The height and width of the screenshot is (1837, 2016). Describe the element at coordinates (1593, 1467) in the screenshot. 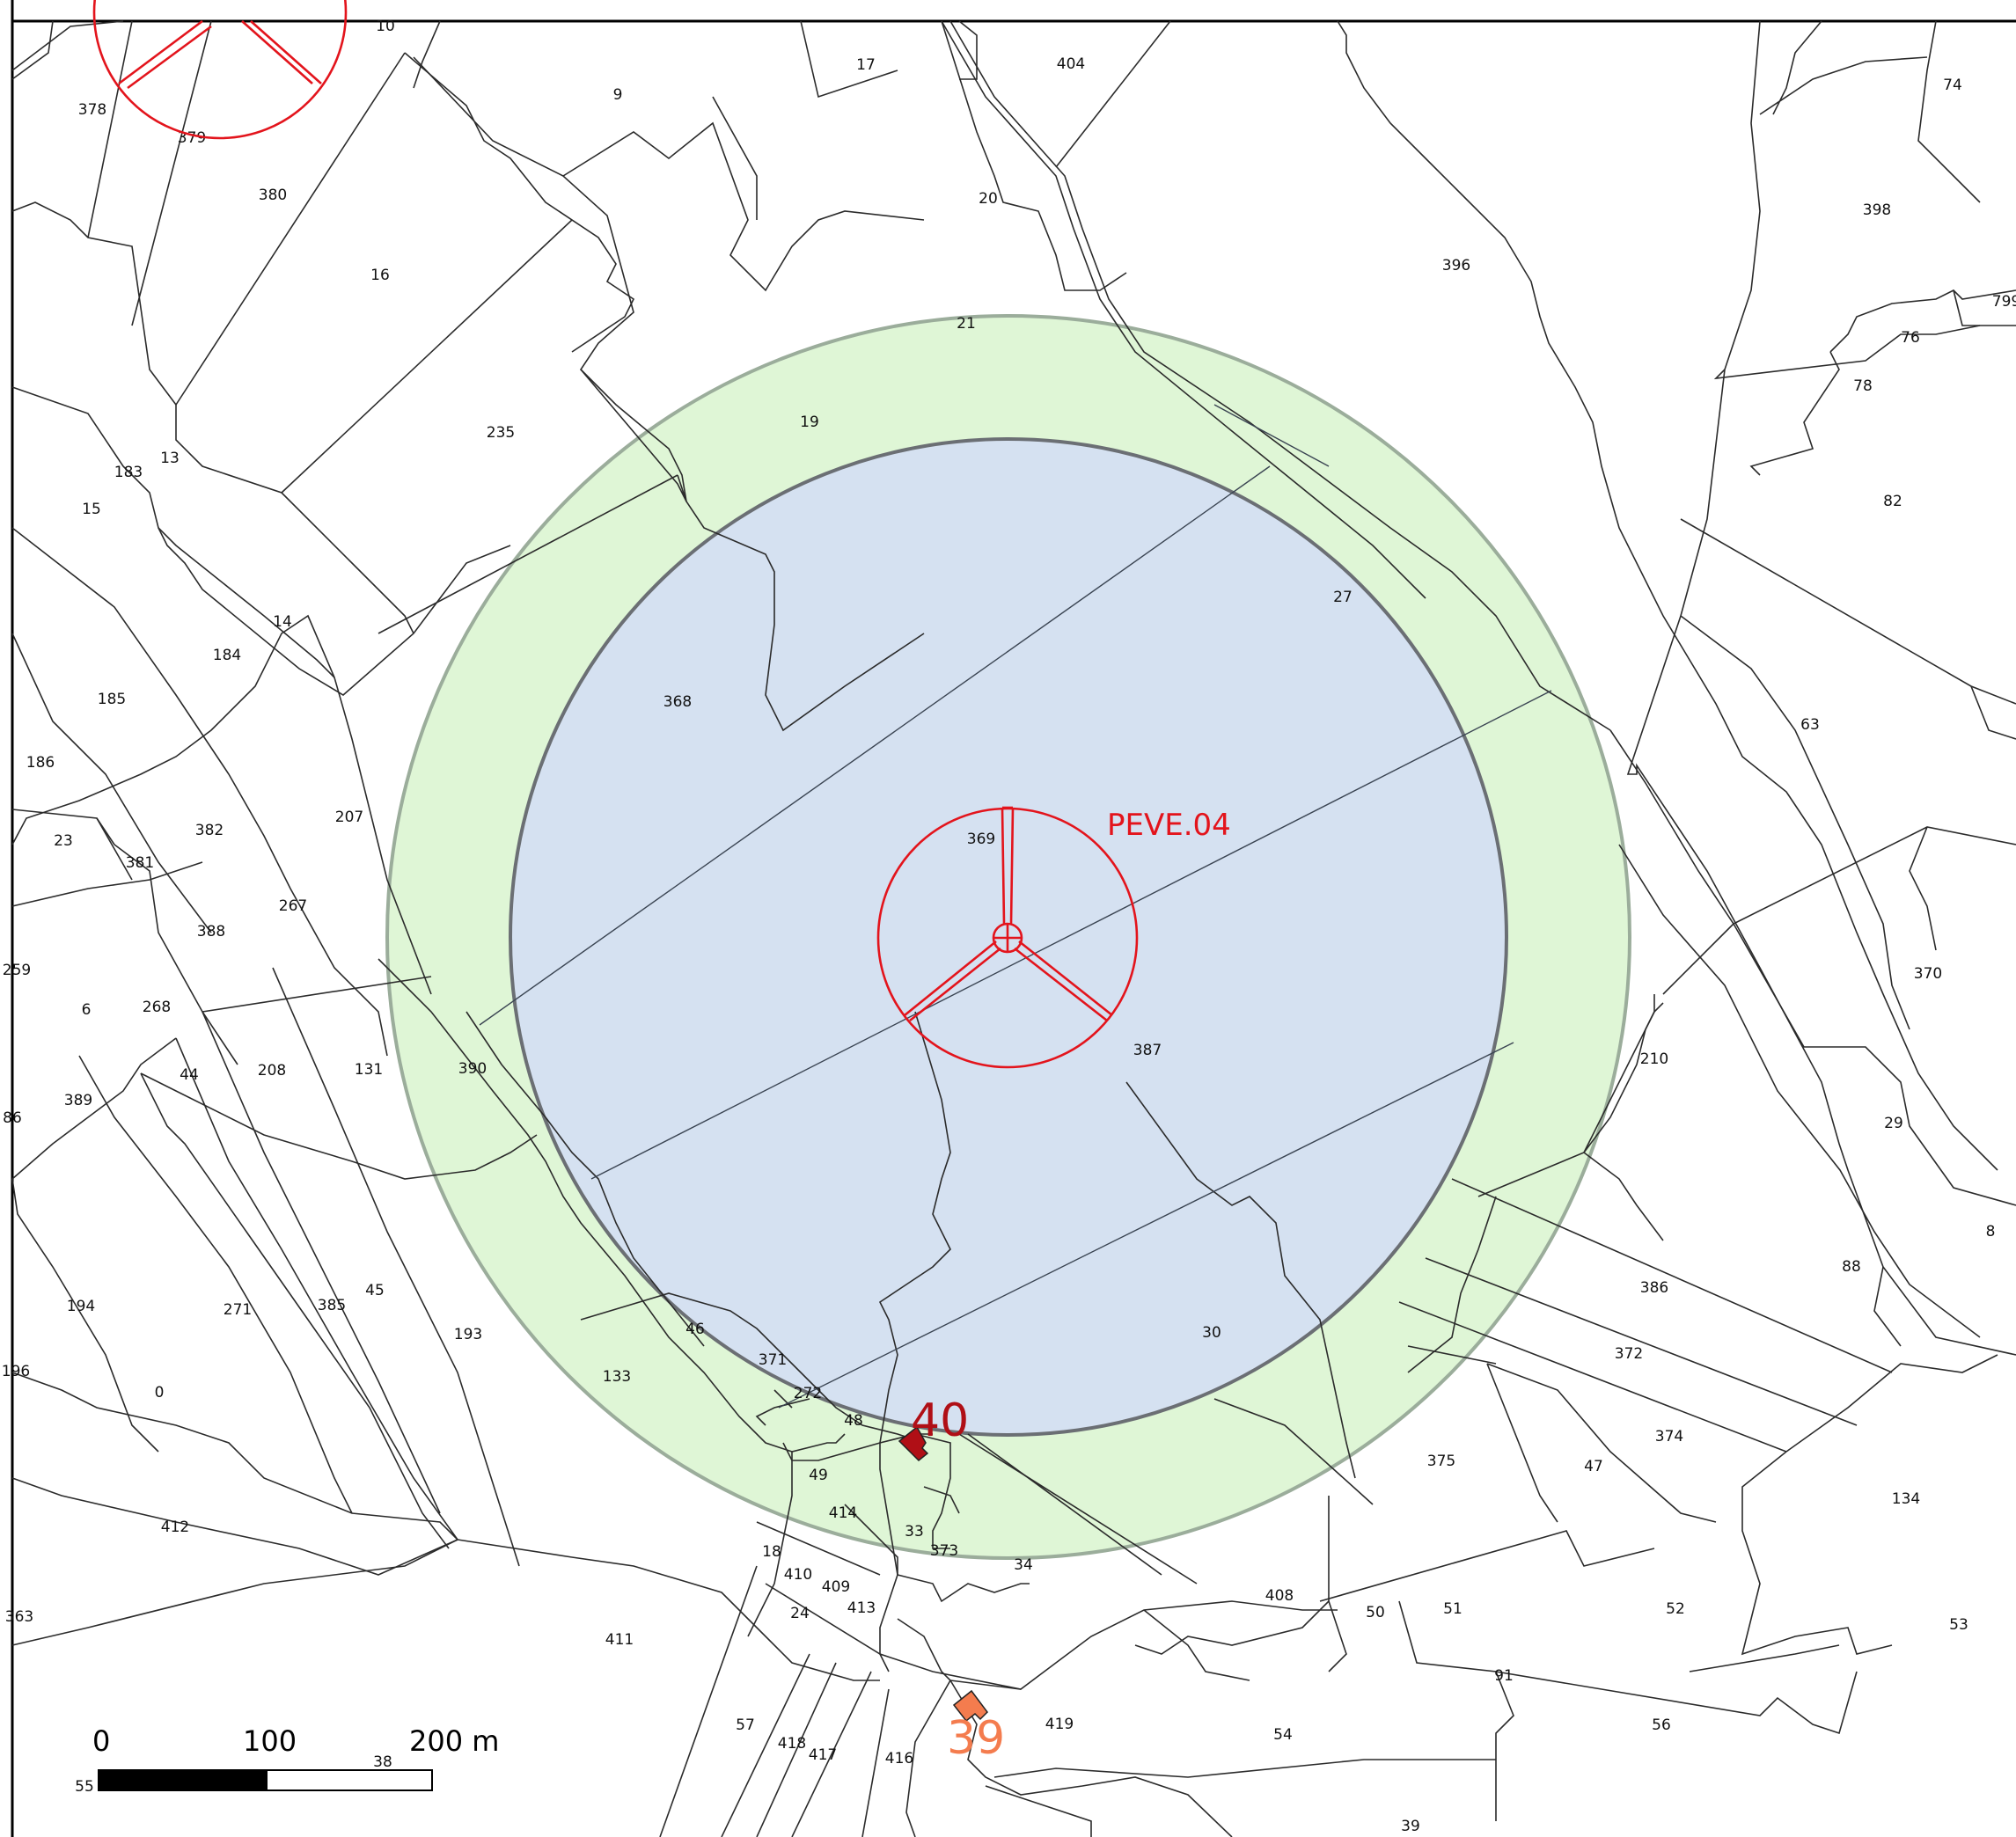

I see `parcel-label: 47` at that location.